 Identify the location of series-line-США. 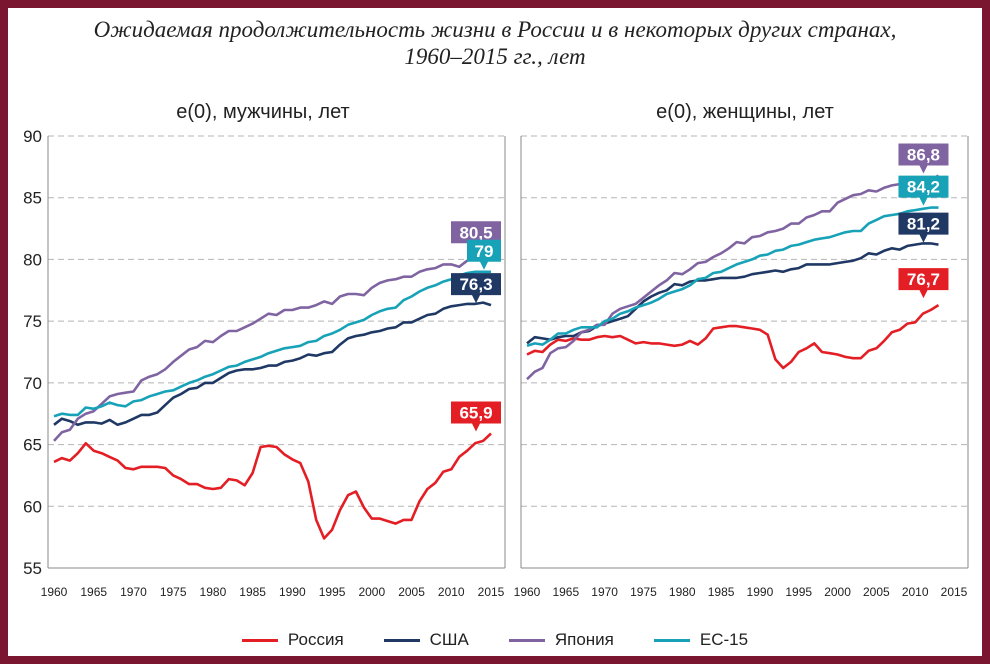
(272, 364).